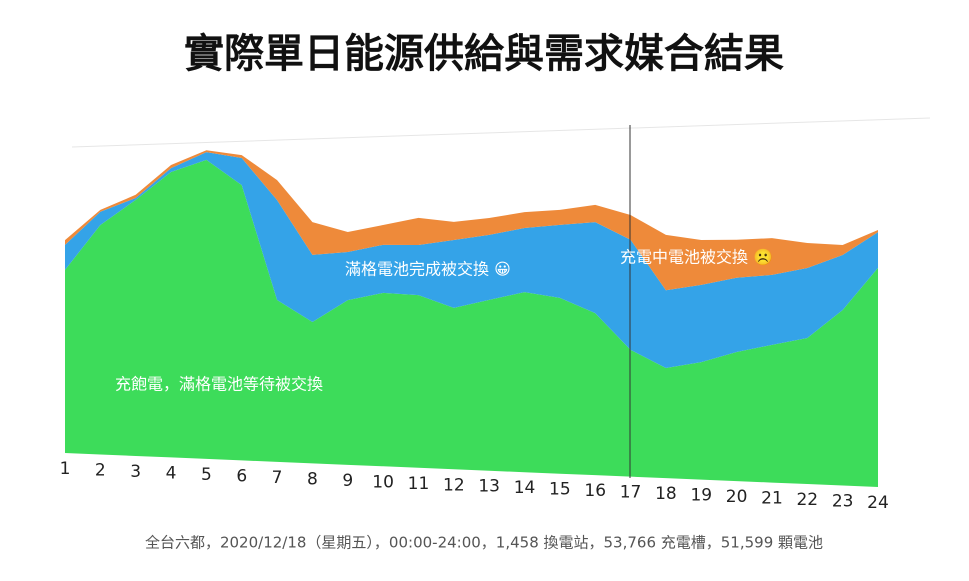  Describe the element at coordinates (219, 384) in the screenshot. I see `series-label: 充飽電，滿格電池等待被交換` at that location.